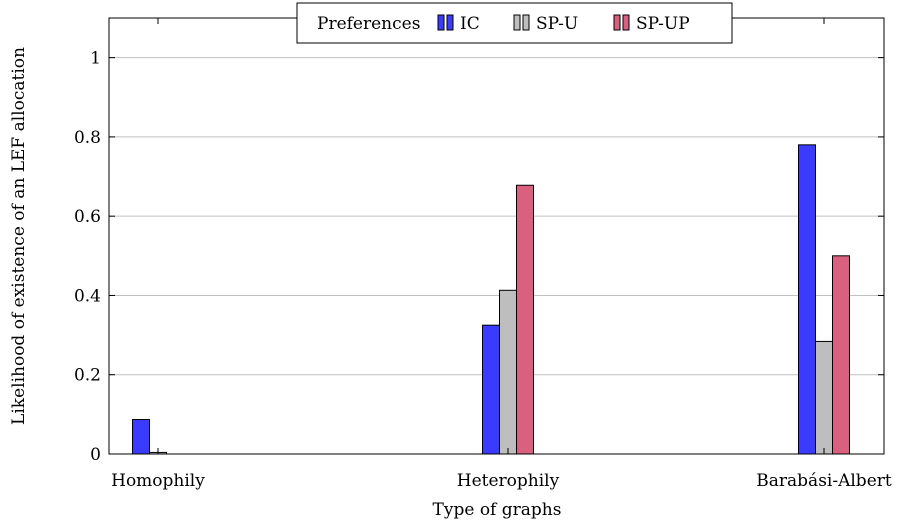  Describe the element at coordinates (470, 24) in the screenshot. I see `legend-label-ic: IC` at that location.